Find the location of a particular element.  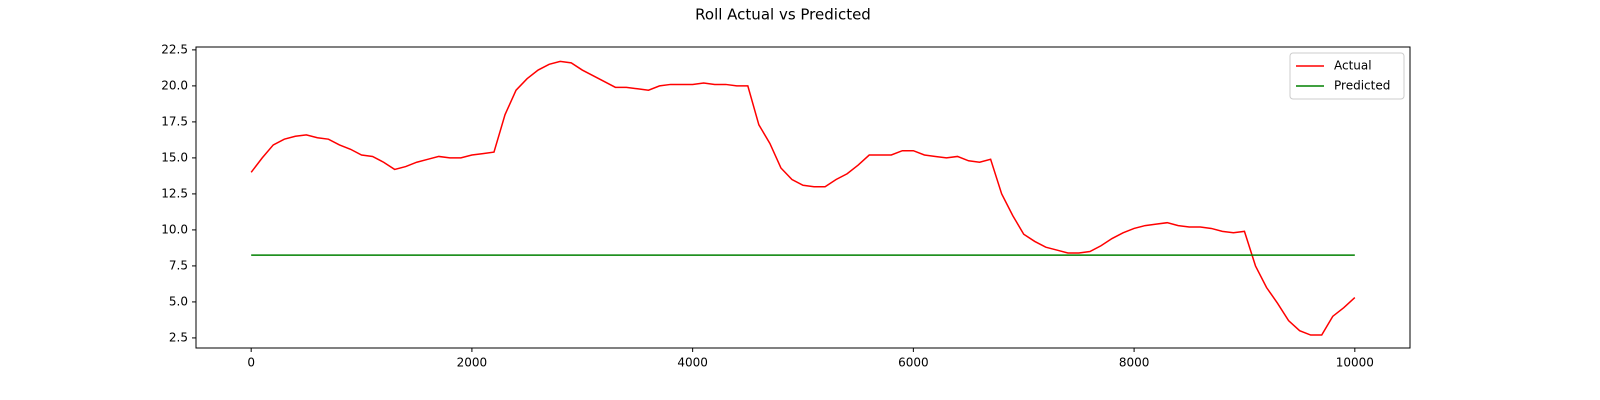

x-tick-label: 2000 is located at coordinates (472, 363).